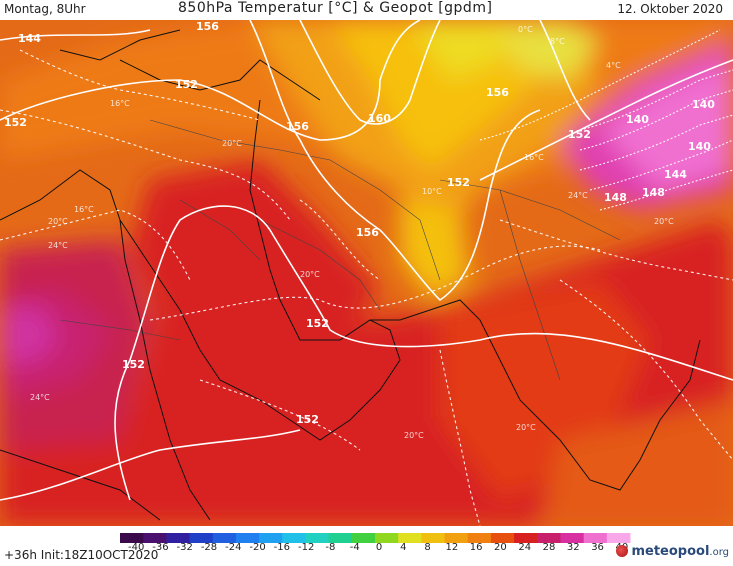 The image size is (733, 566). What do you see at coordinates (500, 547) in the screenshot?
I see `legend-label: 20` at bounding box center [500, 547].